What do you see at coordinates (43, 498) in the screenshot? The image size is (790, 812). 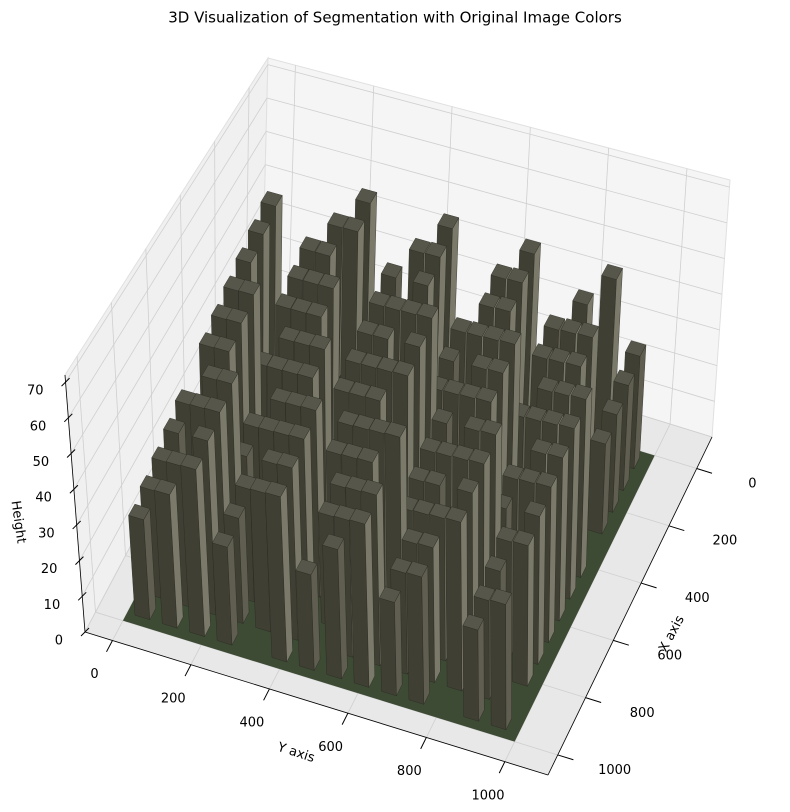 I see `z-tick-label: 40` at bounding box center [43, 498].